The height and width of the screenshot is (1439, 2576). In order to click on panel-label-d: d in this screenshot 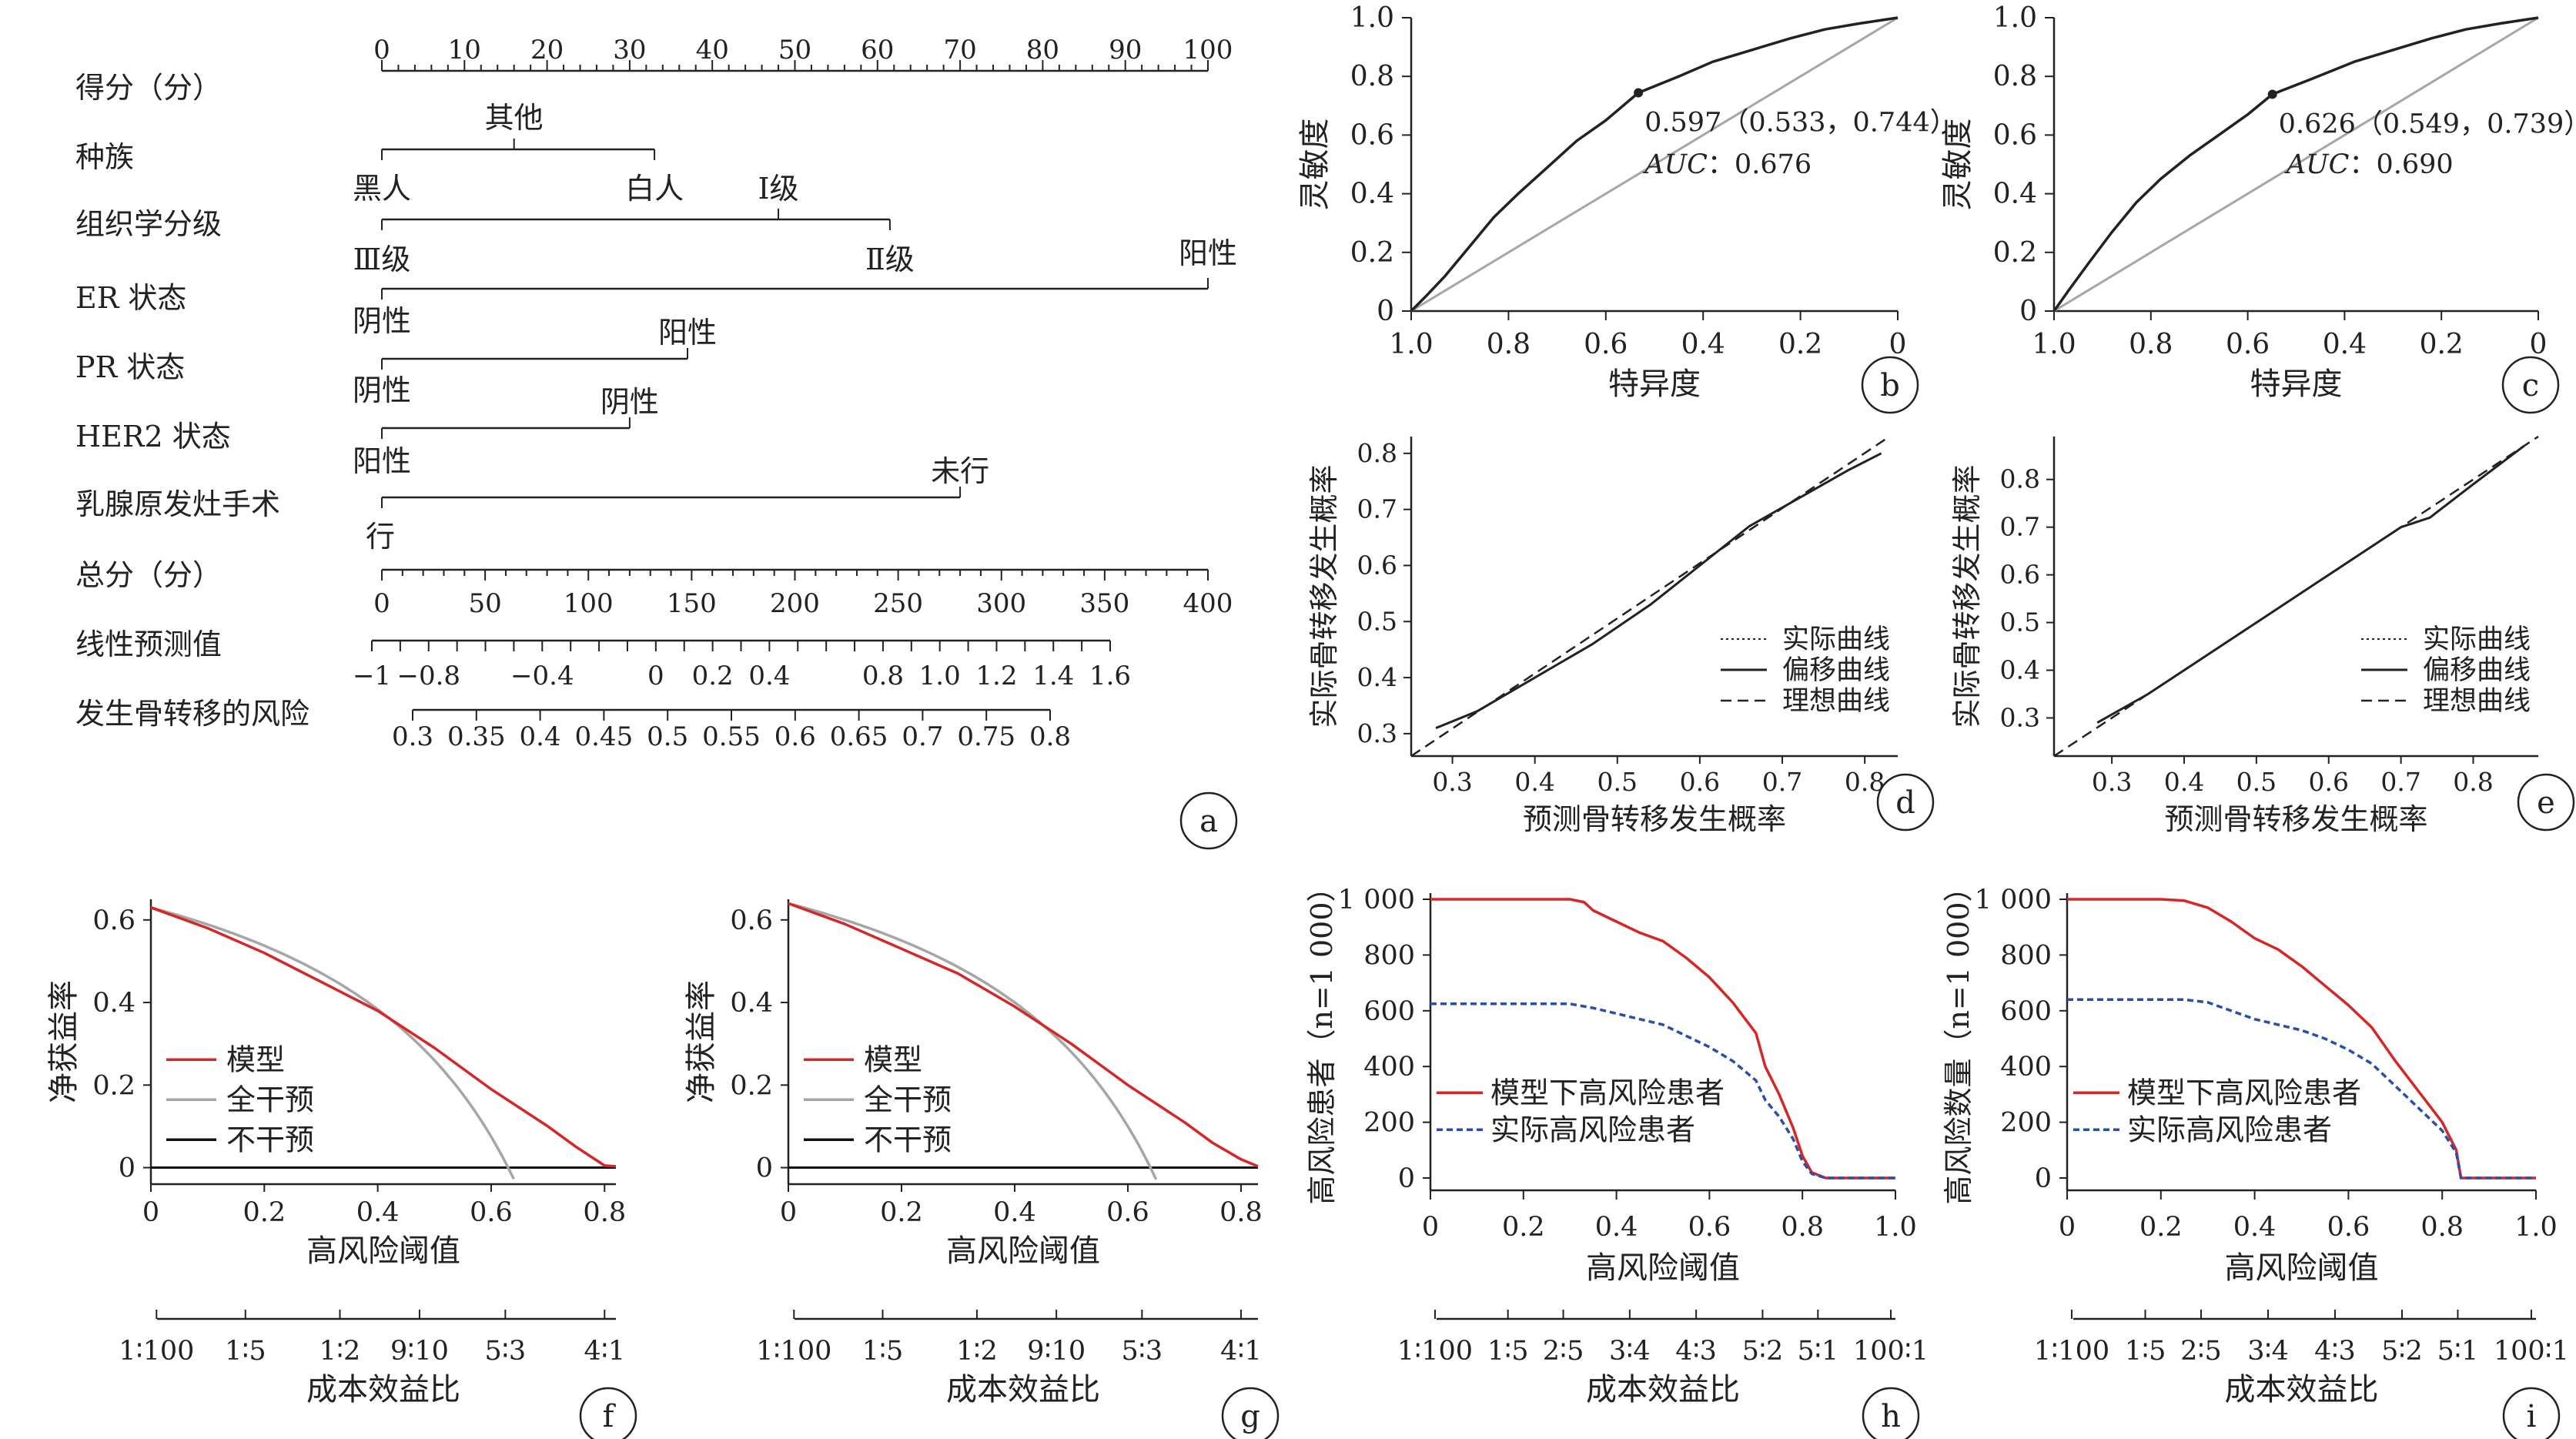, I will do `click(1905, 803)`.